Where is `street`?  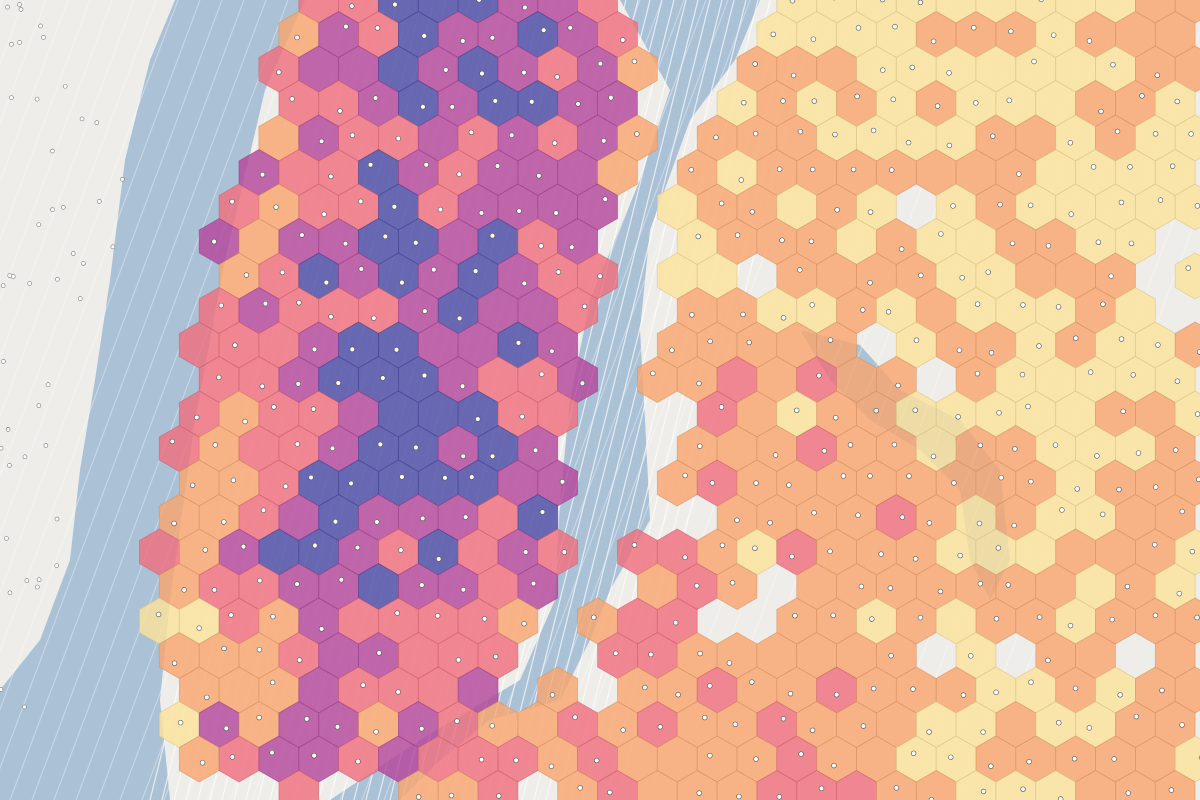 street is located at coordinates (89, 238).